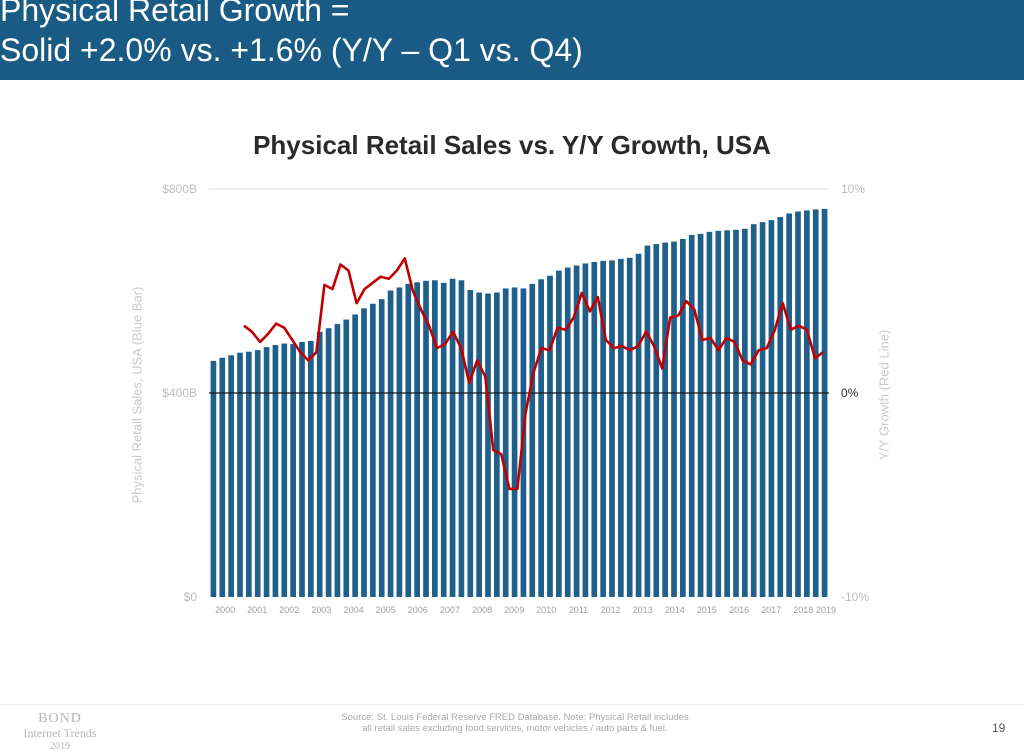 The height and width of the screenshot is (754, 1024). Describe the element at coordinates (137, 395) in the screenshot. I see `y-axis-left-label: Physical Retail Sales, USA (Blue Bar)` at that location.